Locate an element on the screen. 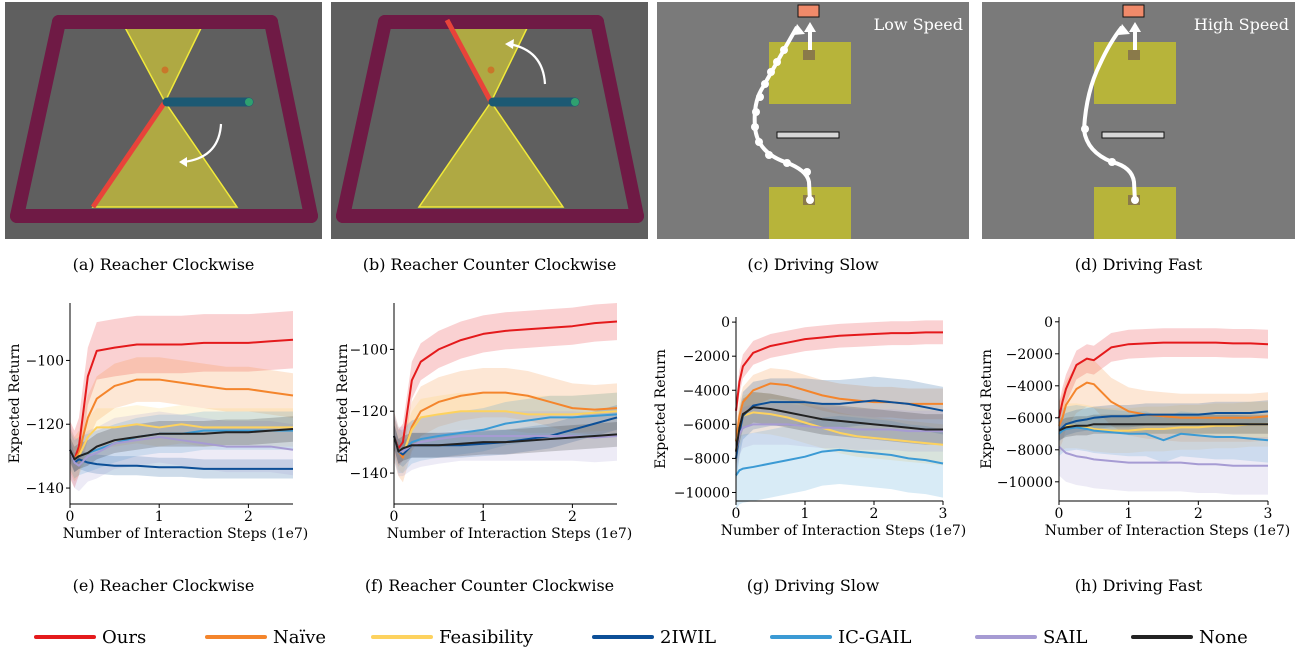 Image resolution: width=1307 pixels, height=656 pixels. band-none is located at coordinates (1163, 427).